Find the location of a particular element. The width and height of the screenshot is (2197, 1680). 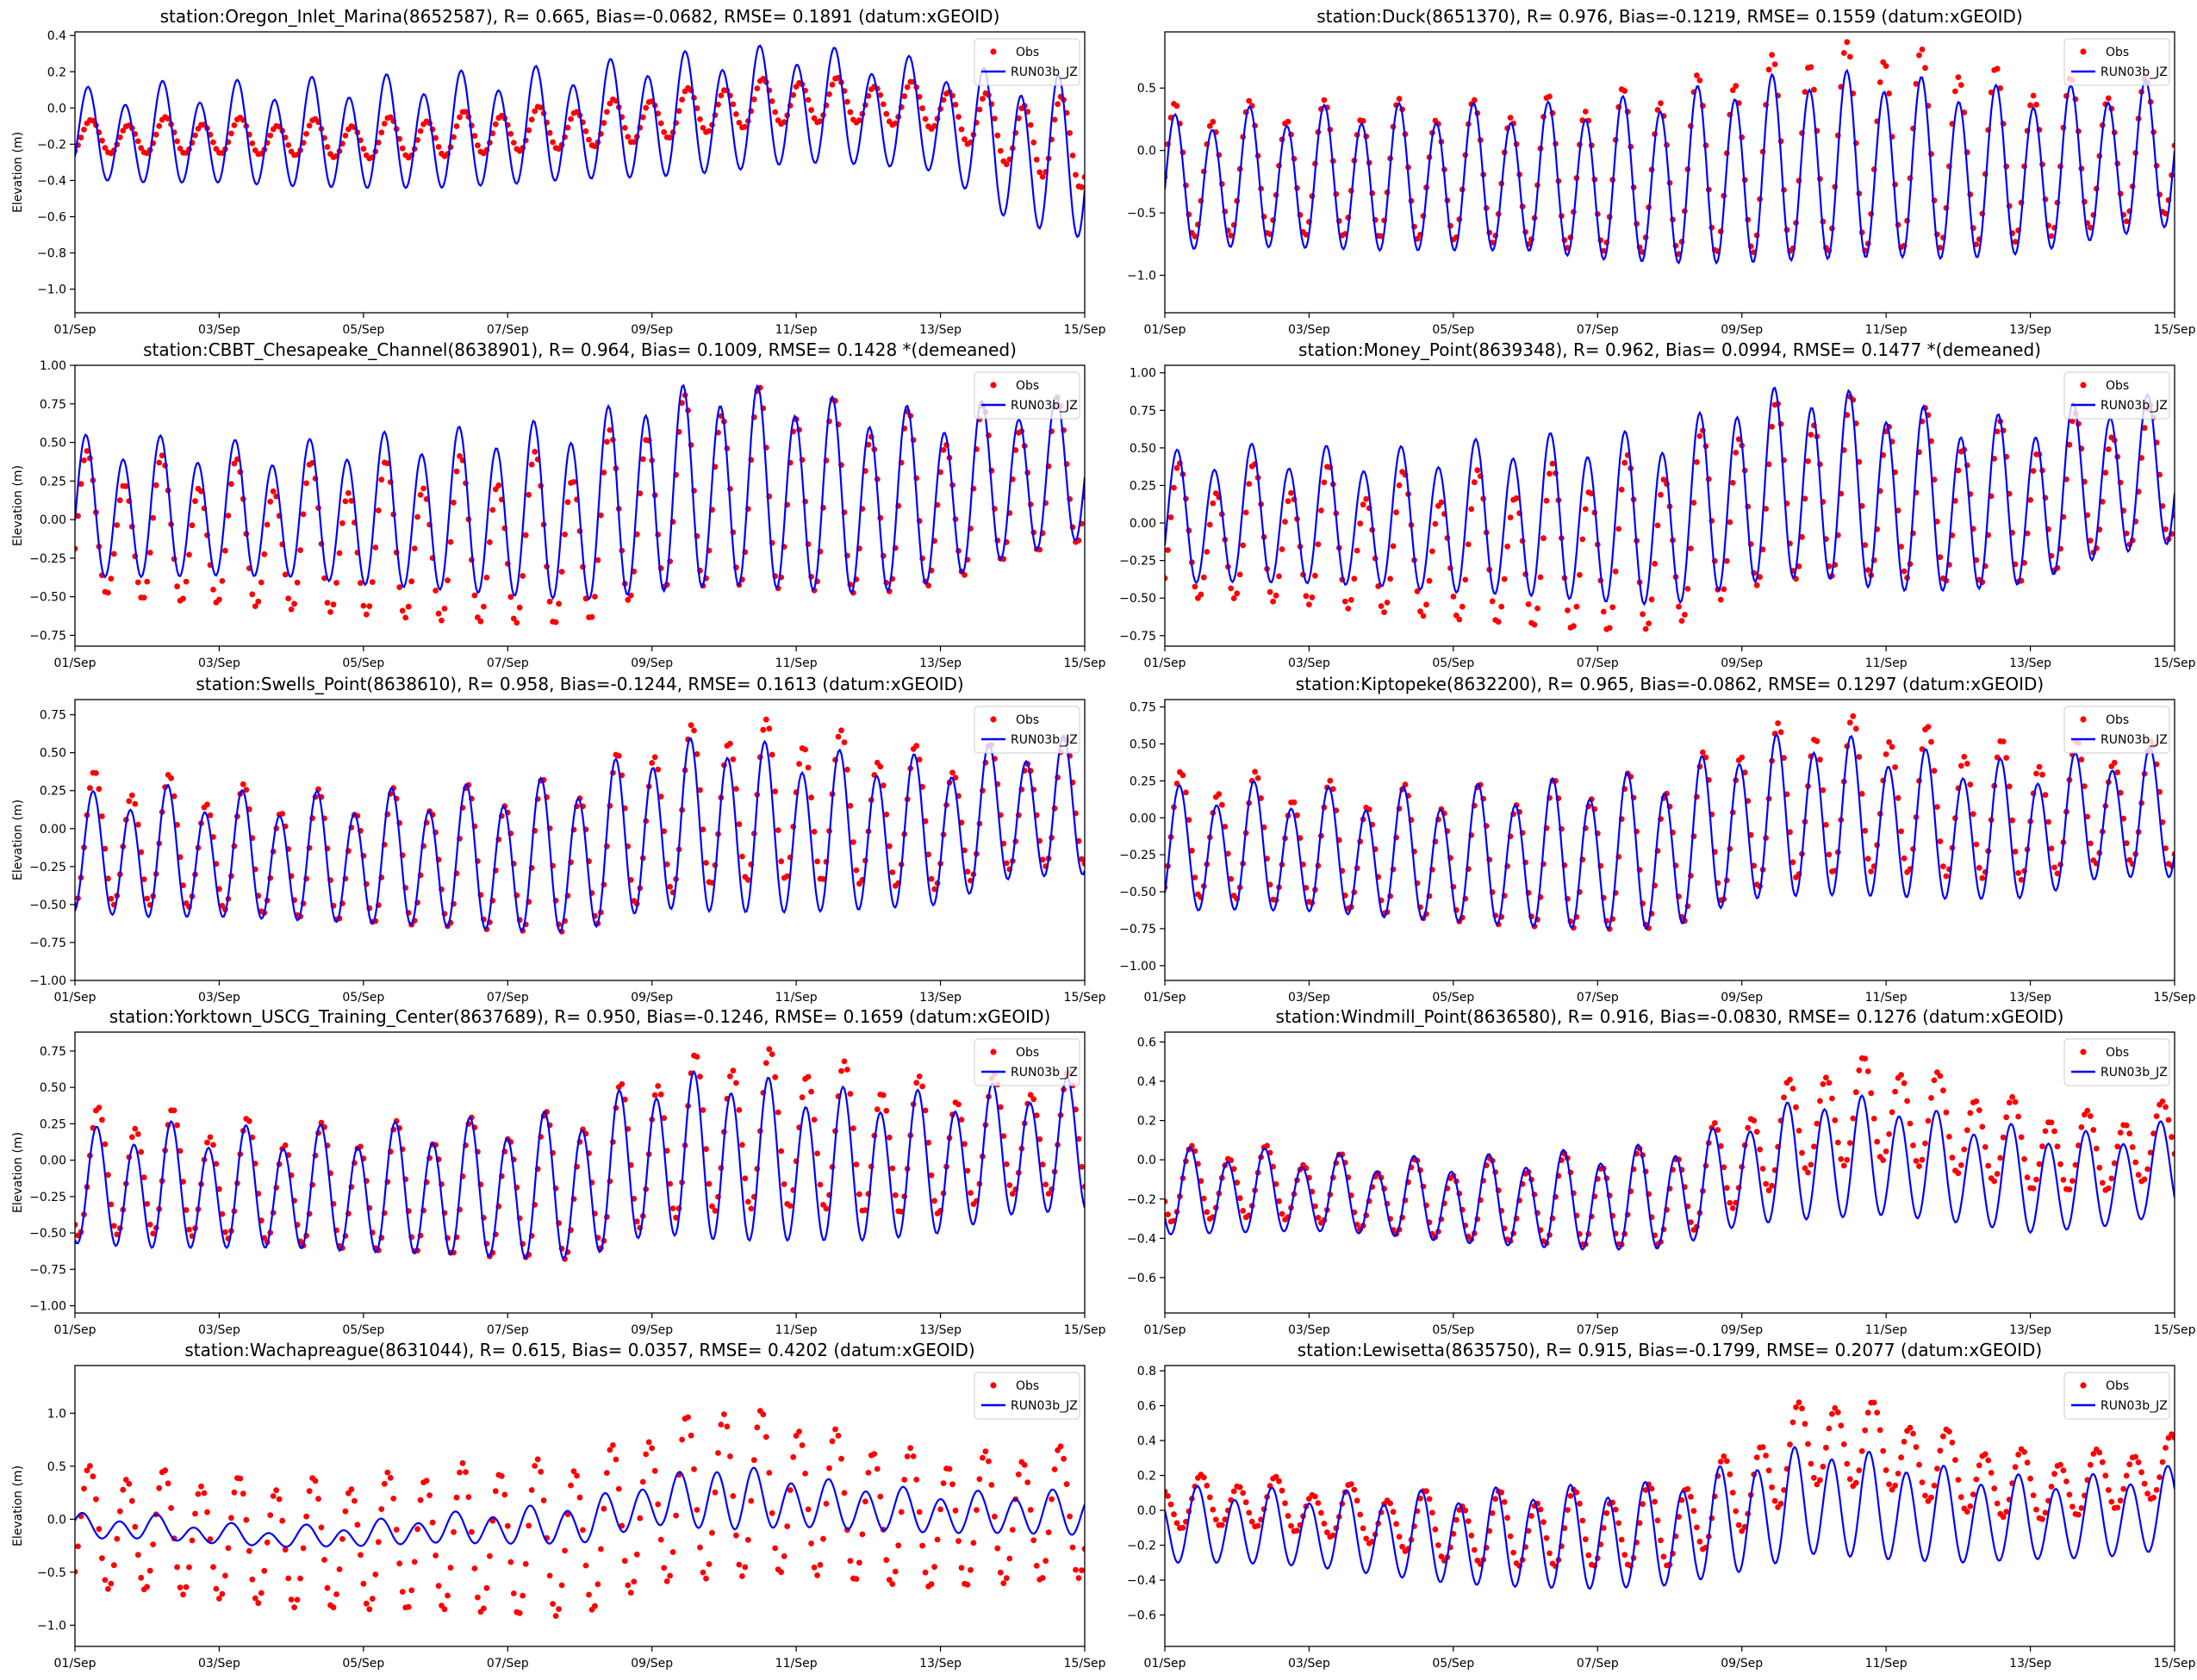

x-tick-label: 07/Sep is located at coordinates (508, 663).